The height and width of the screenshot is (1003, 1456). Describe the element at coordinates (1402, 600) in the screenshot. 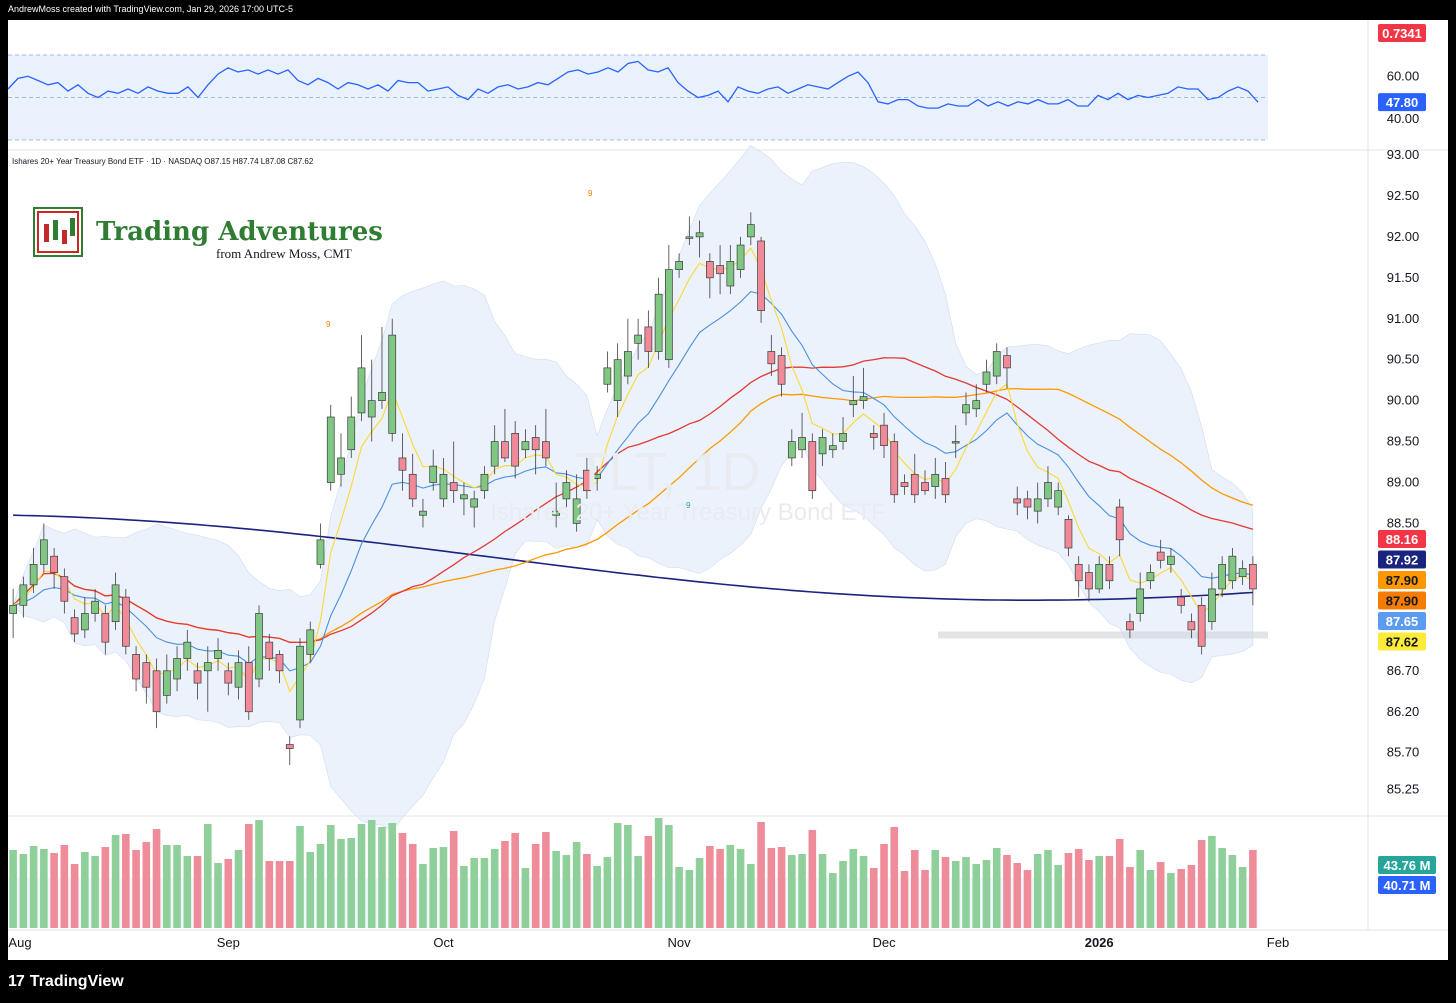

I see `price-badge` at that location.